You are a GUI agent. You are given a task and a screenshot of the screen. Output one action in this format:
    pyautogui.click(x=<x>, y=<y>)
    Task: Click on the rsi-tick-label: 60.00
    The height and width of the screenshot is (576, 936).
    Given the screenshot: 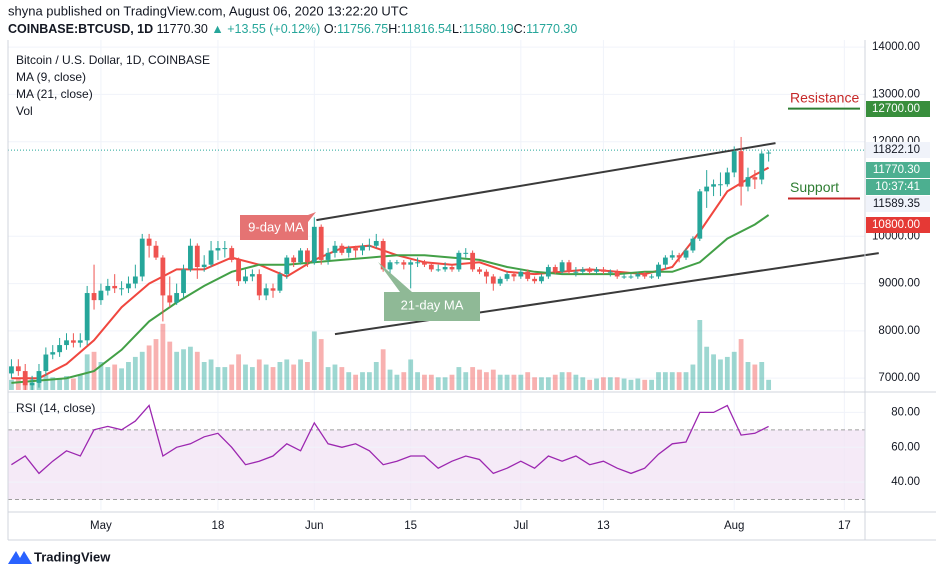 What is the action you would take?
    pyautogui.click(x=905, y=447)
    